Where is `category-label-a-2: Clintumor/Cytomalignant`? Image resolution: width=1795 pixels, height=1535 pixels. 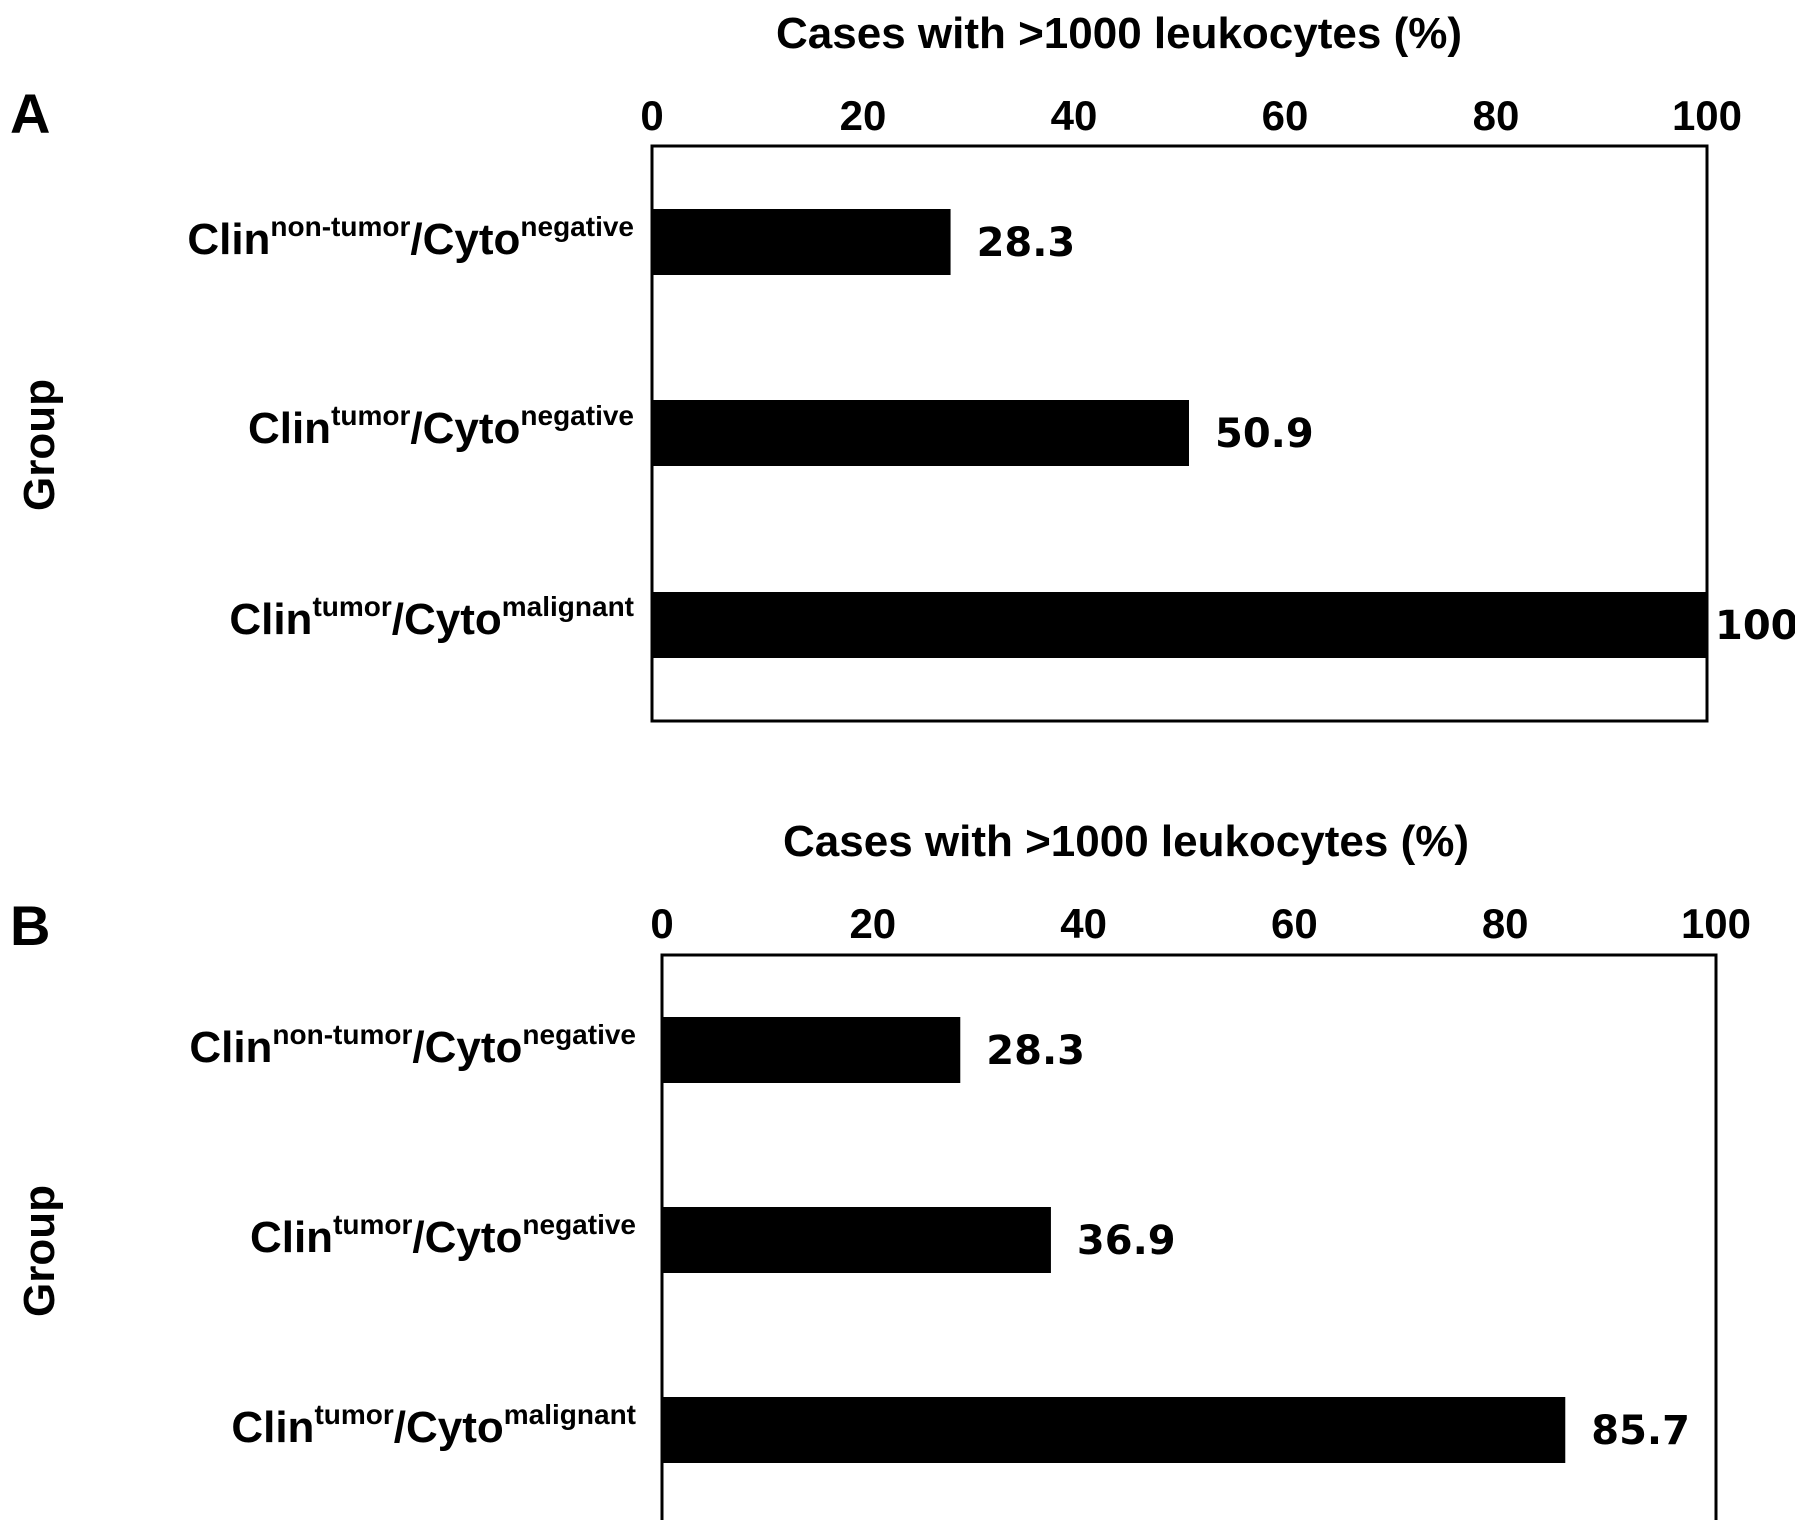
category-label-a-2: Clintumor/Cytomalignant is located at coordinates (431, 617).